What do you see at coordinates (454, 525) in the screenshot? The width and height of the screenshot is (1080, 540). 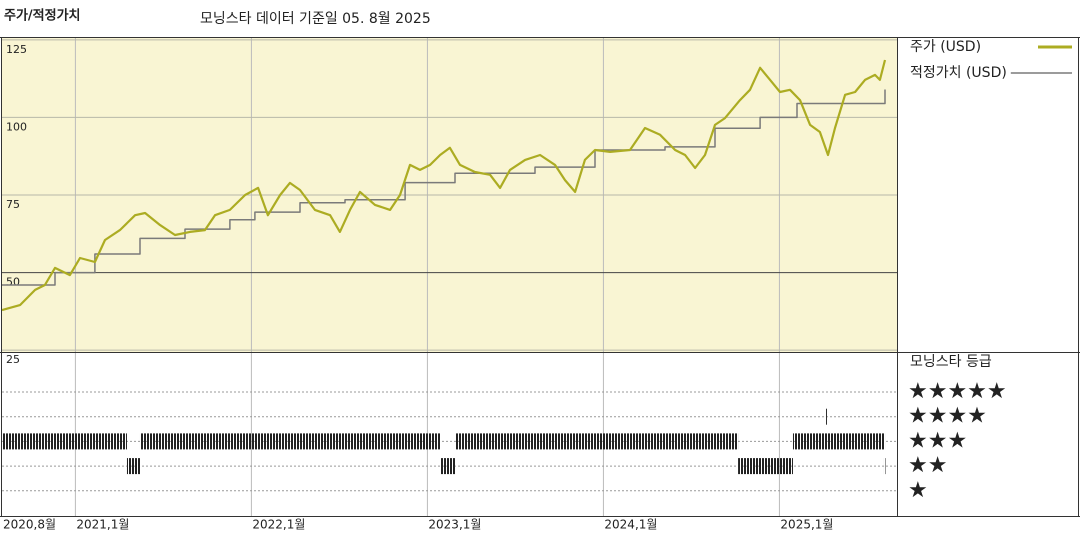 I see `x-tick-label: 2023,1월` at bounding box center [454, 525].